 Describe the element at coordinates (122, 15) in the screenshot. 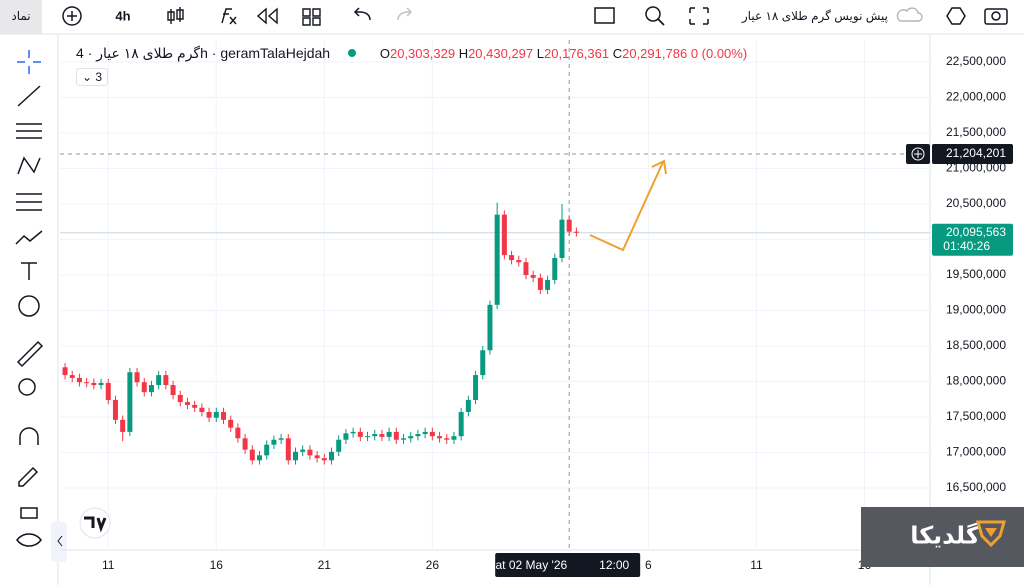

I see `interval-button: 4h` at that location.